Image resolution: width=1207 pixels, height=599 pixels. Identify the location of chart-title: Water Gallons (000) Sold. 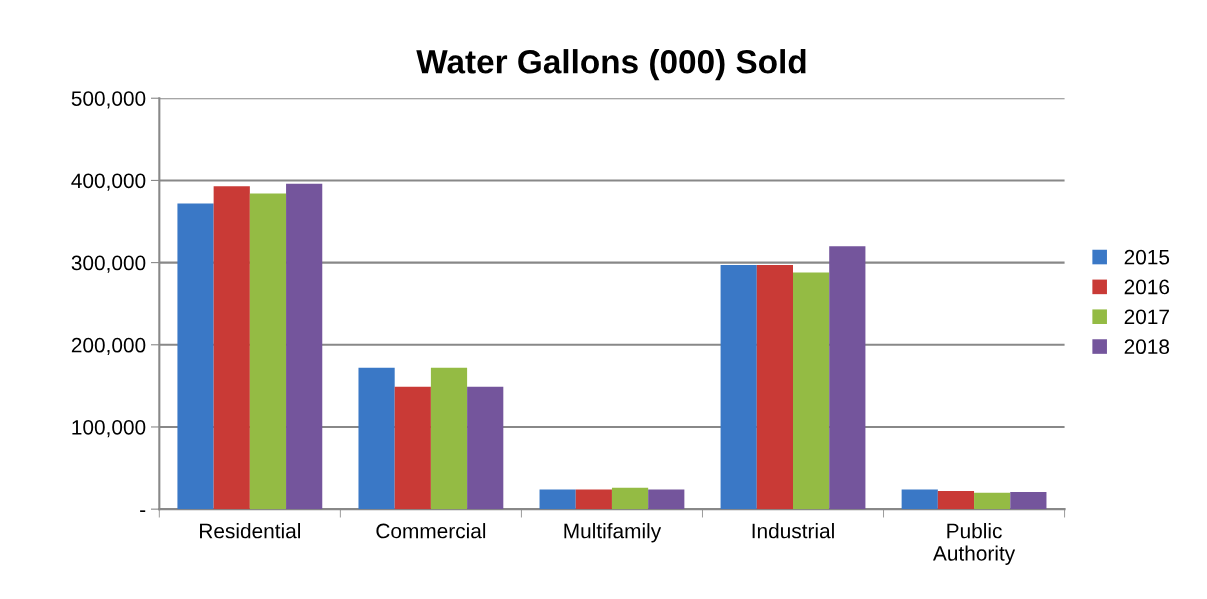
(611, 65).